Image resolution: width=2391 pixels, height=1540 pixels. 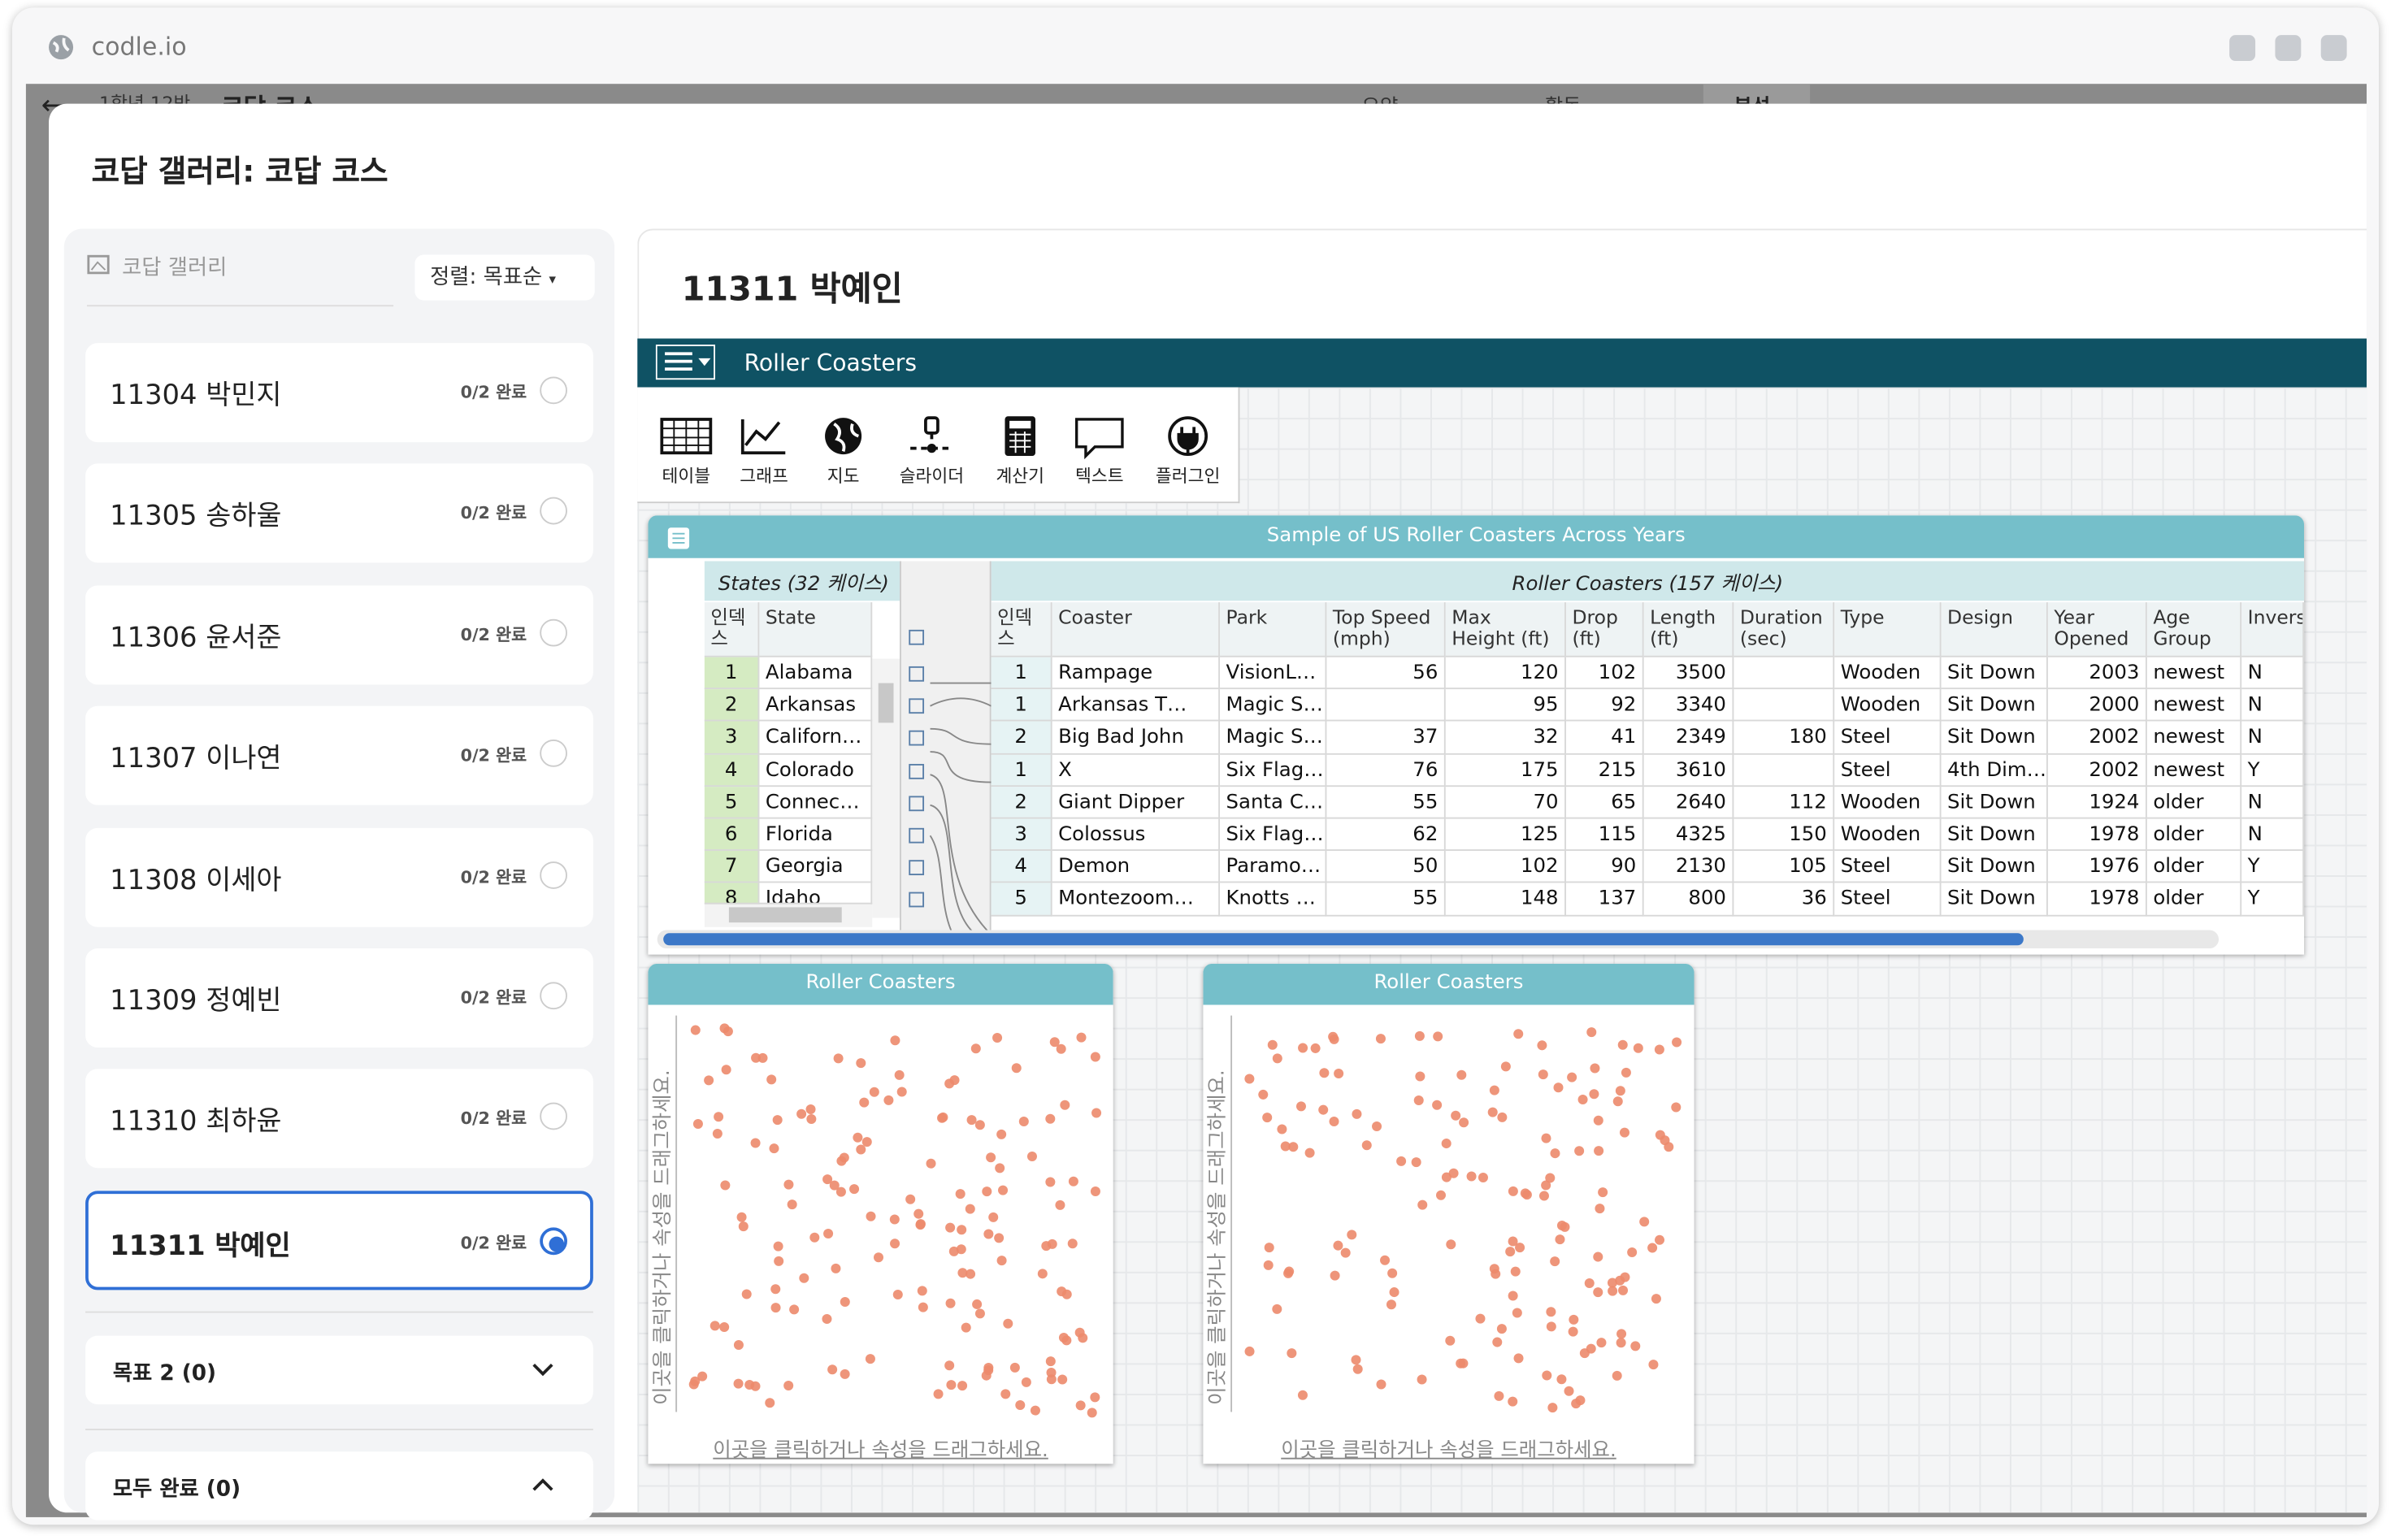 What do you see at coordinates (339, 998) in the screenshot?
I see `student-card: 11309 정예빈 0/2 완료` at bounding box center [339, 998].